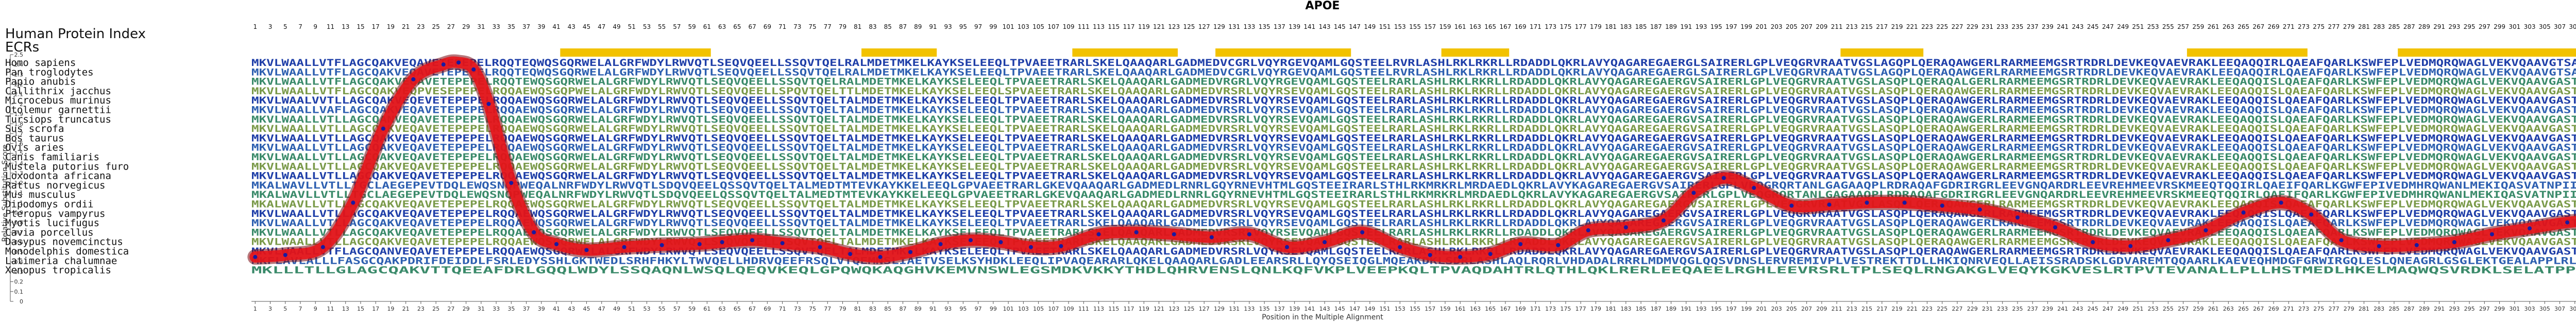 This screenshot has height=322, width=2576. Describe the element at coordinates (1550, 26) in the screenshot. I see `human-index-number: 173` at that location.